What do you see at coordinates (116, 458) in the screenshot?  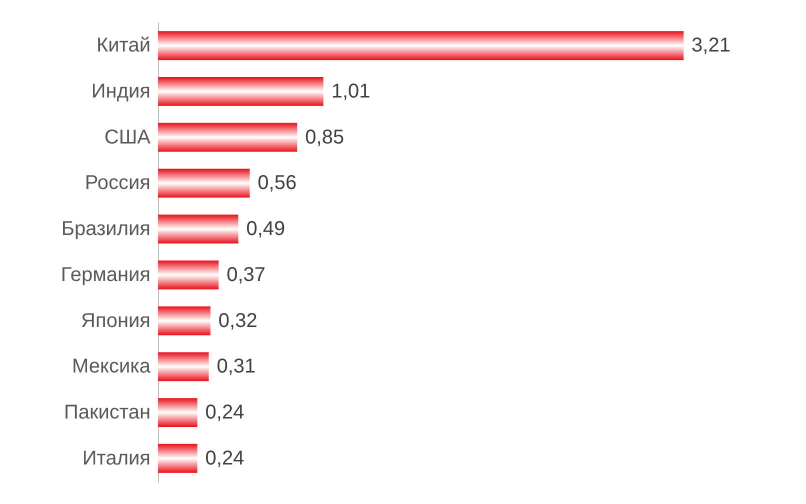 I see `y-tick-label: Италия` at bounding box center [116, 458].